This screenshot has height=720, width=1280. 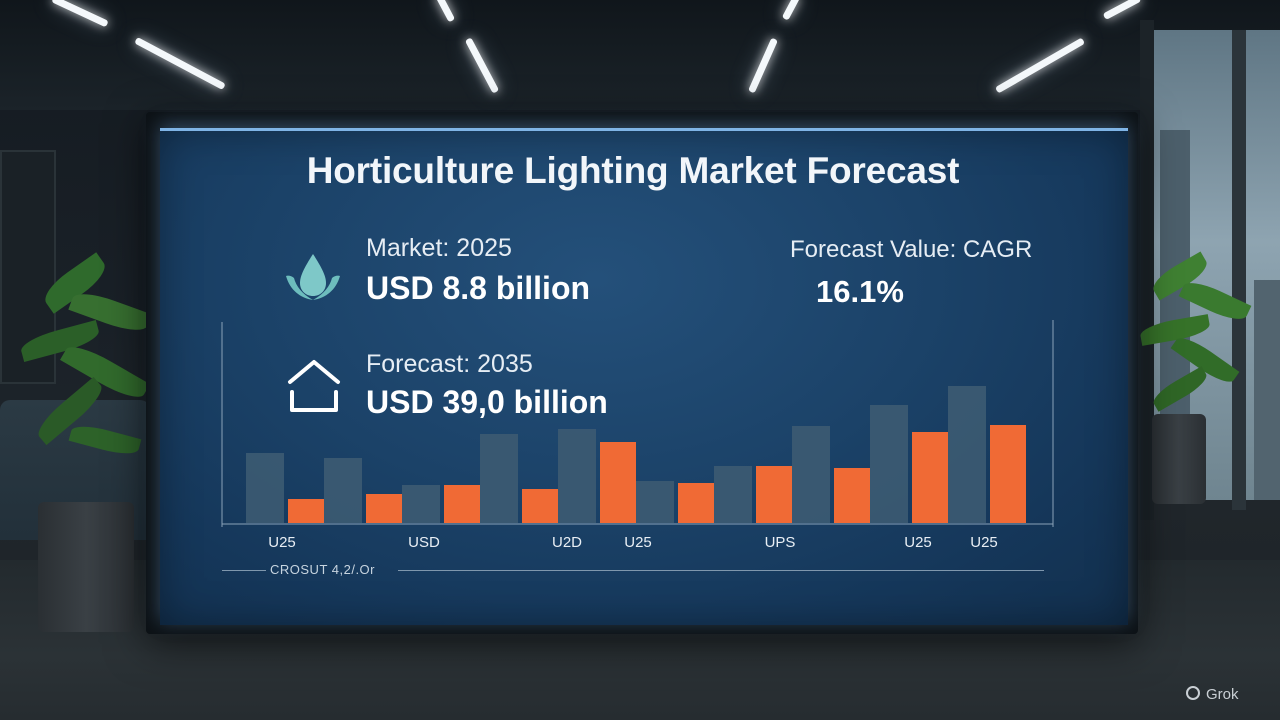 What do you see at coordinates (633, 170) in the screenshot?
I see `slide-title: Horticulture Lighting Market Forecast` at bounding box center [633, 170].